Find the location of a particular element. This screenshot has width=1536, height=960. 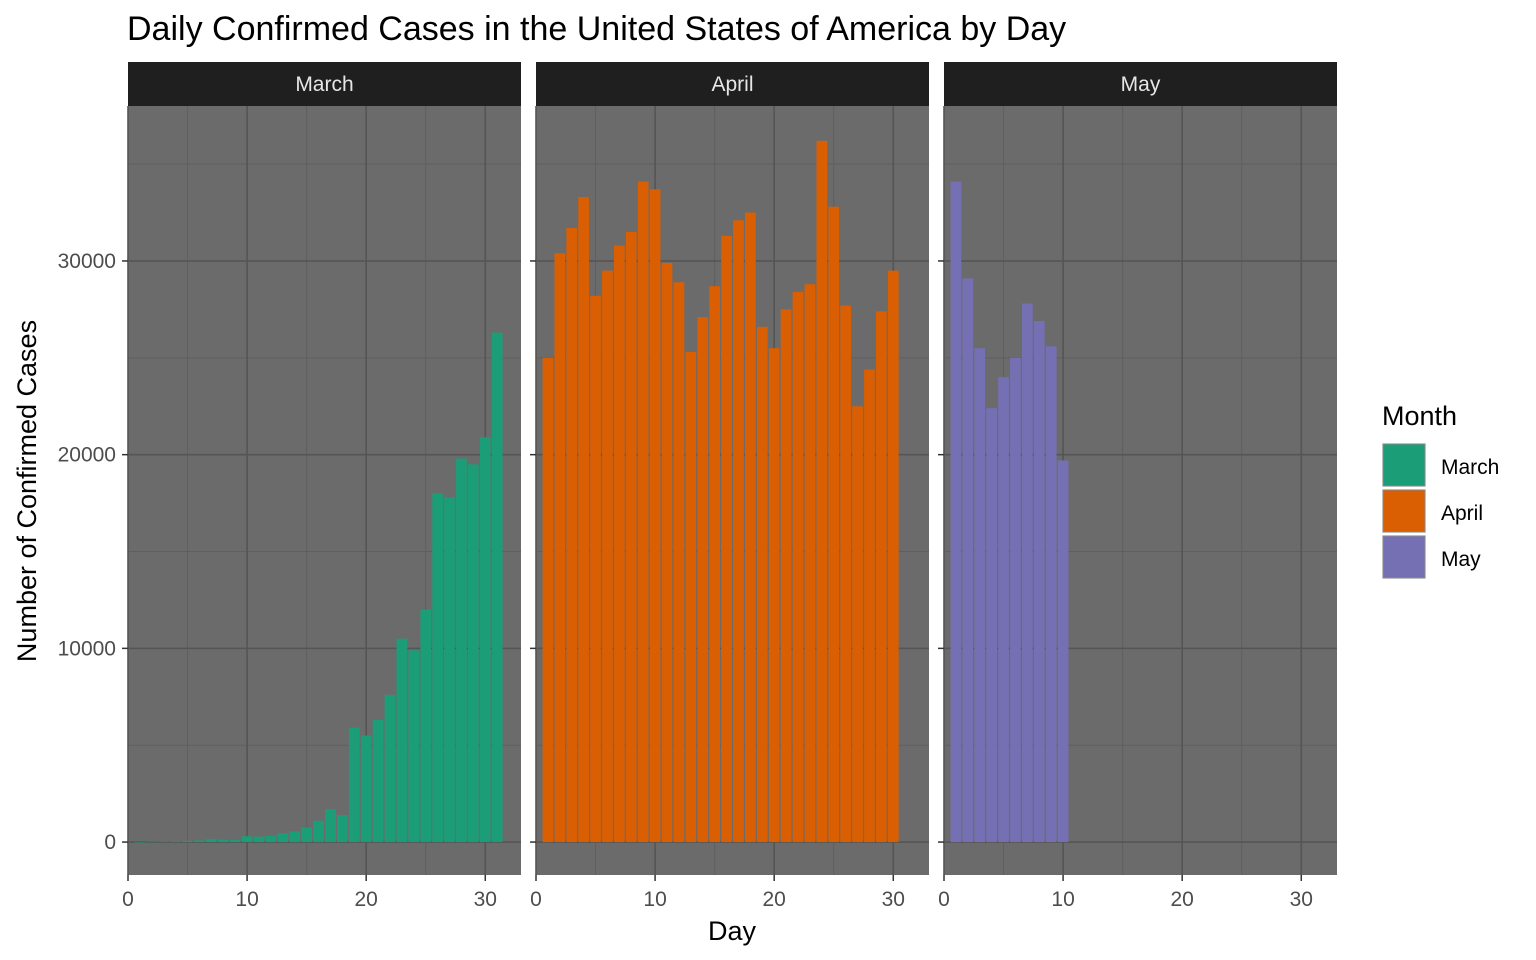

y-tick-label: 10000 is located at coordinates (87, 648).